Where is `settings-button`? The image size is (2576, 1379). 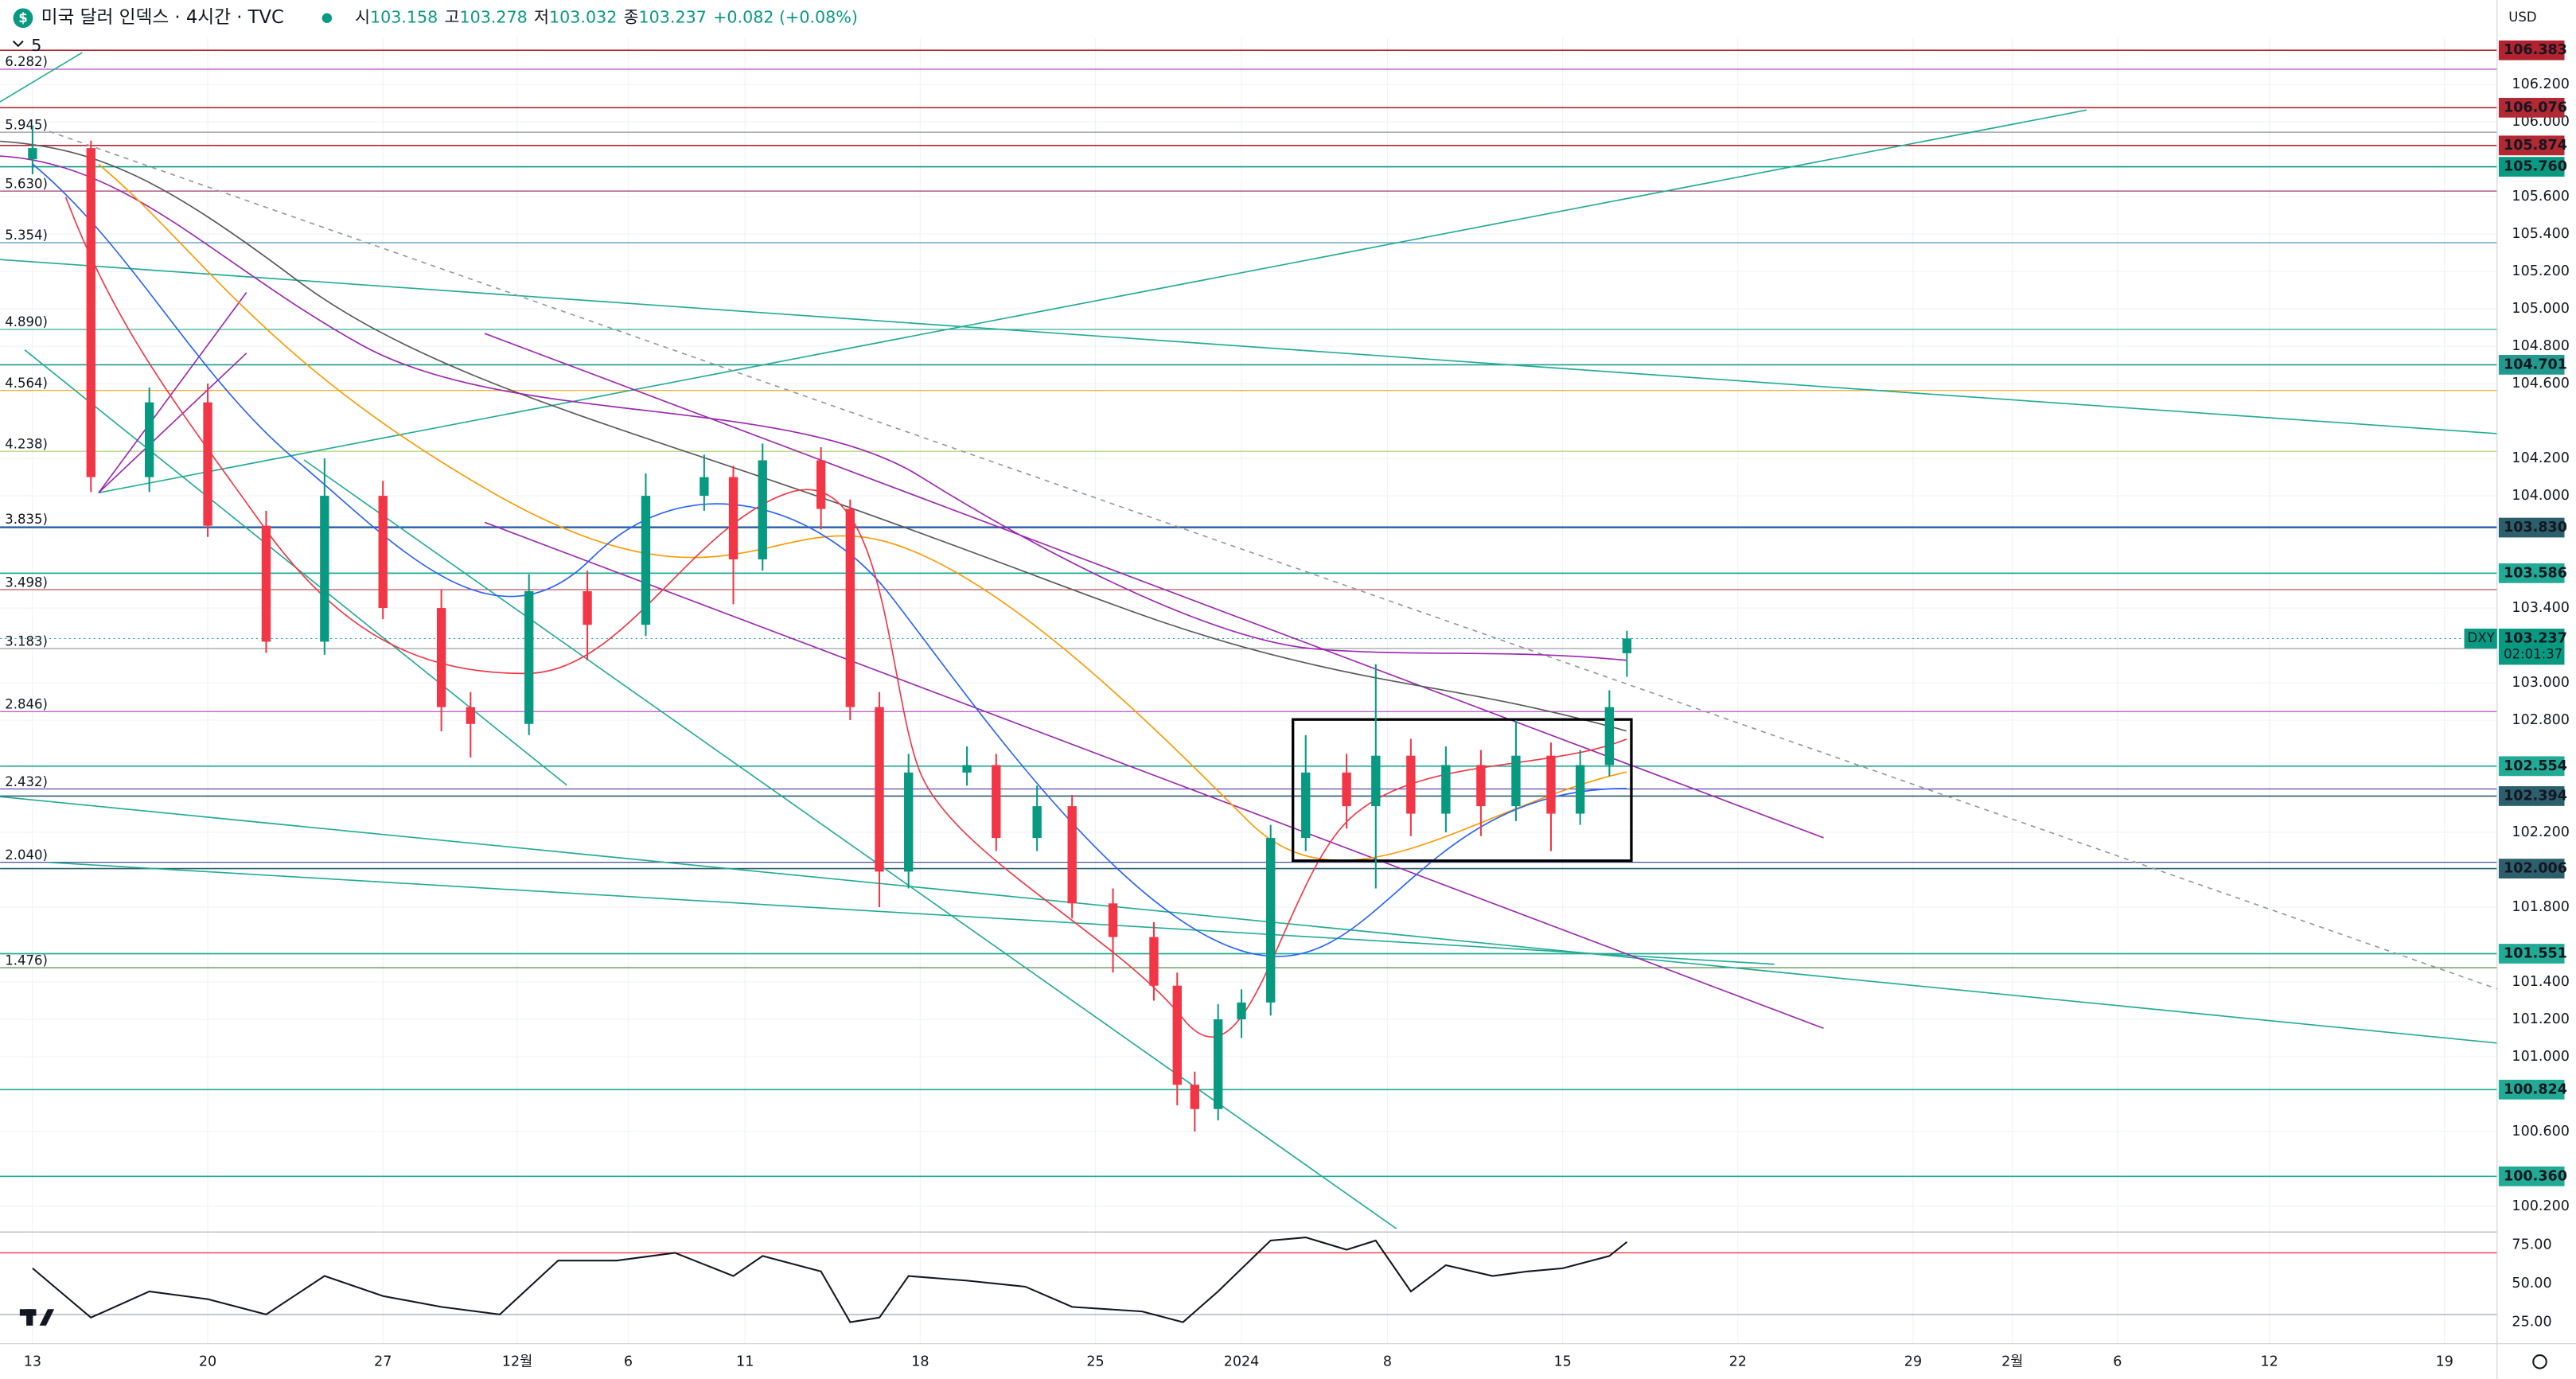
settings-button is located at coordinates (2539, 1361).